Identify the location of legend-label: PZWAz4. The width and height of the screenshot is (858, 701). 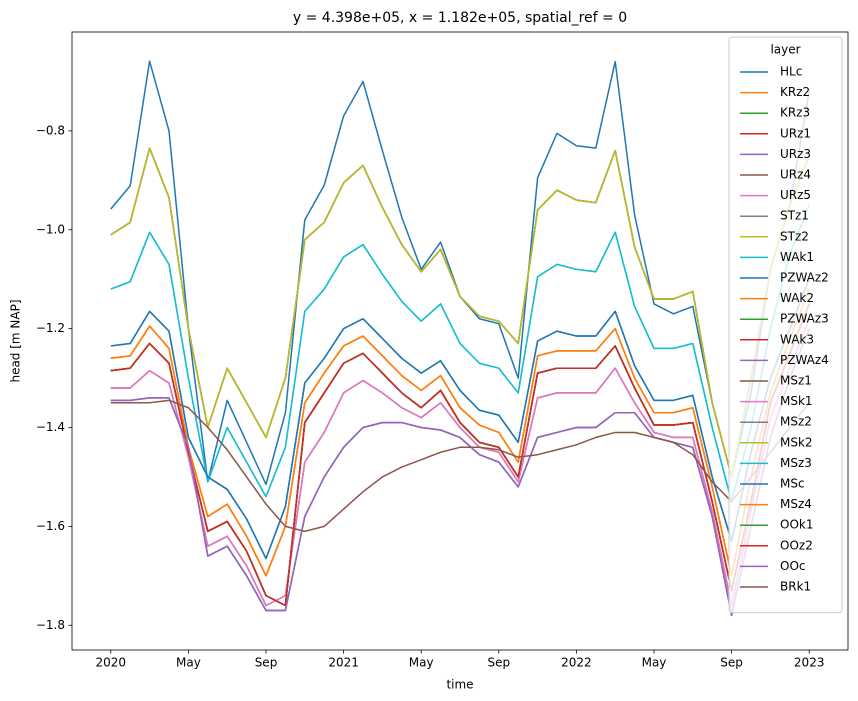
(804, 360).